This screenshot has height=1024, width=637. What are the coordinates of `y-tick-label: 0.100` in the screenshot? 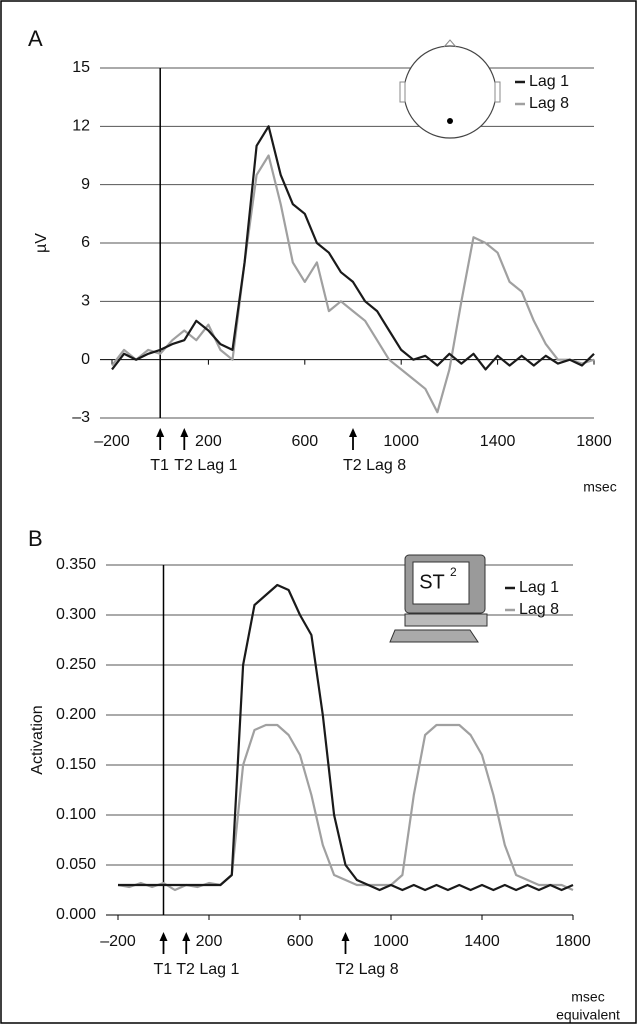 It's located at (76, 814).